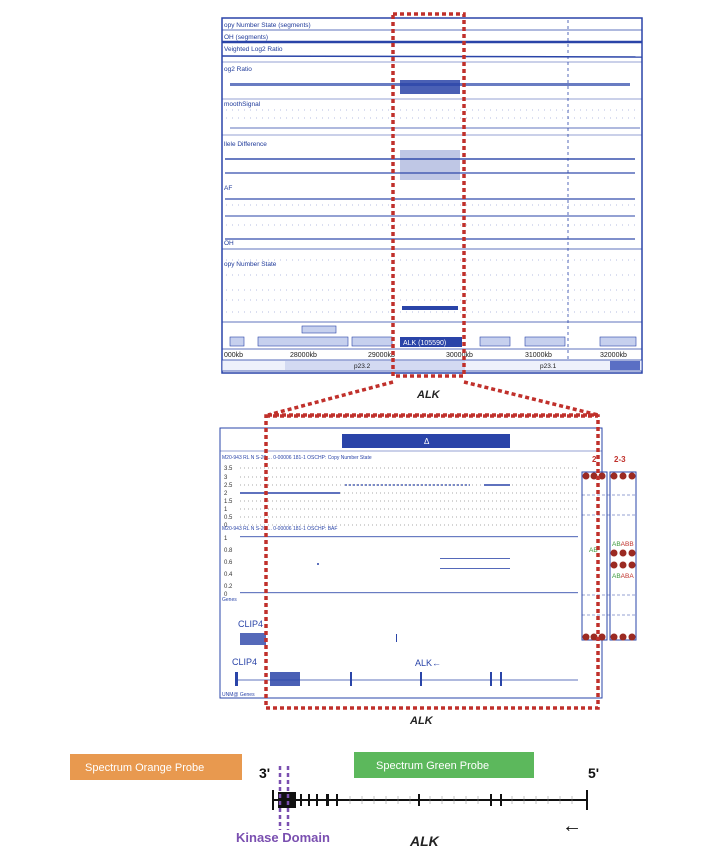 The width and height of the screenshot is (708, 862). I want to click on state-col-1-label: 2, so click(594, 459).